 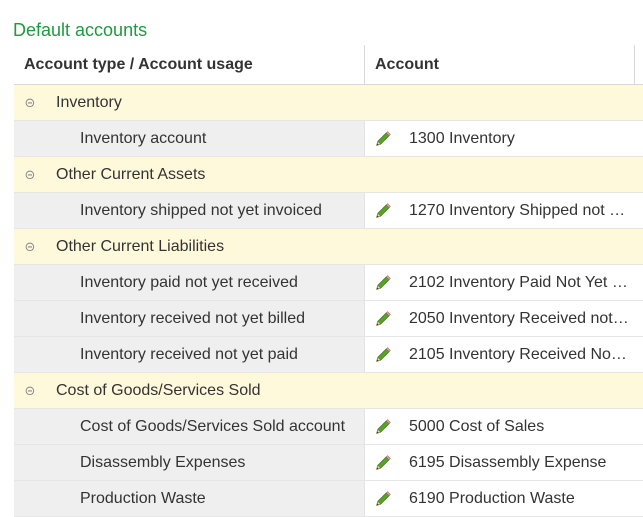 What do you see at coordinates (189, 498) in the screenshot?
I see `account-usage-label: Production Waste` at bounding box center [189, 498].